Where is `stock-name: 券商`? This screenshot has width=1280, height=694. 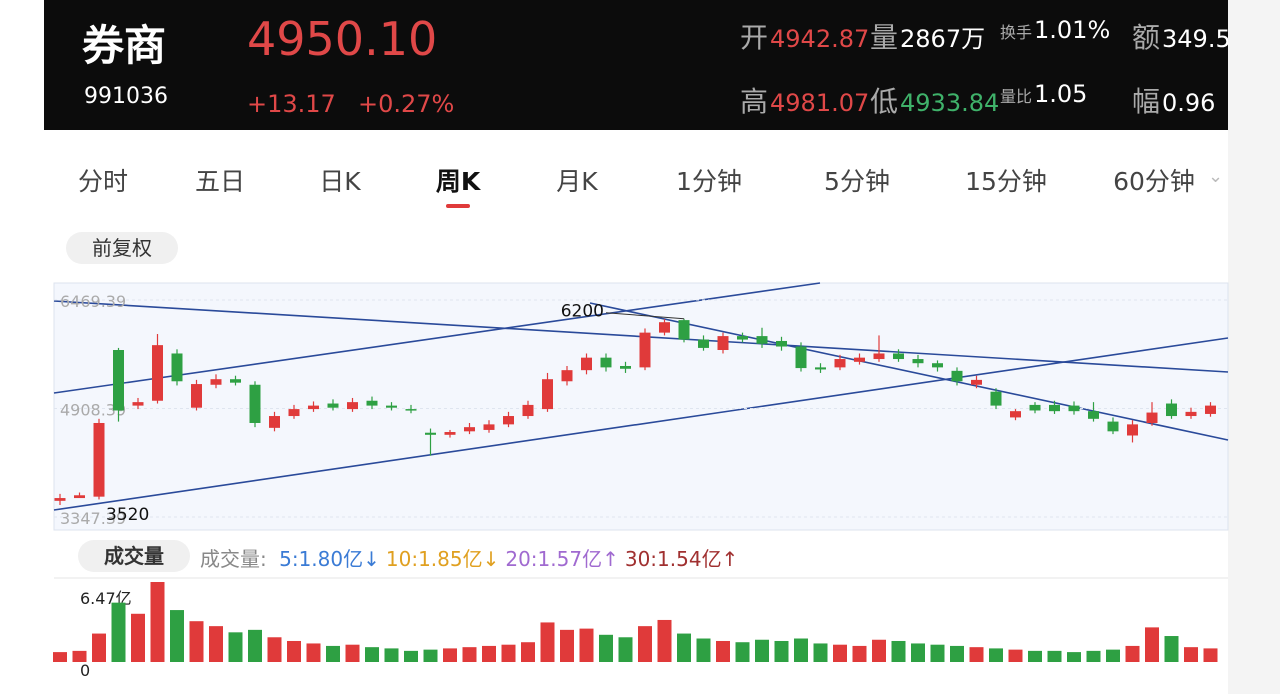 stock-name: 券商 is located at coordinates (124, 45).